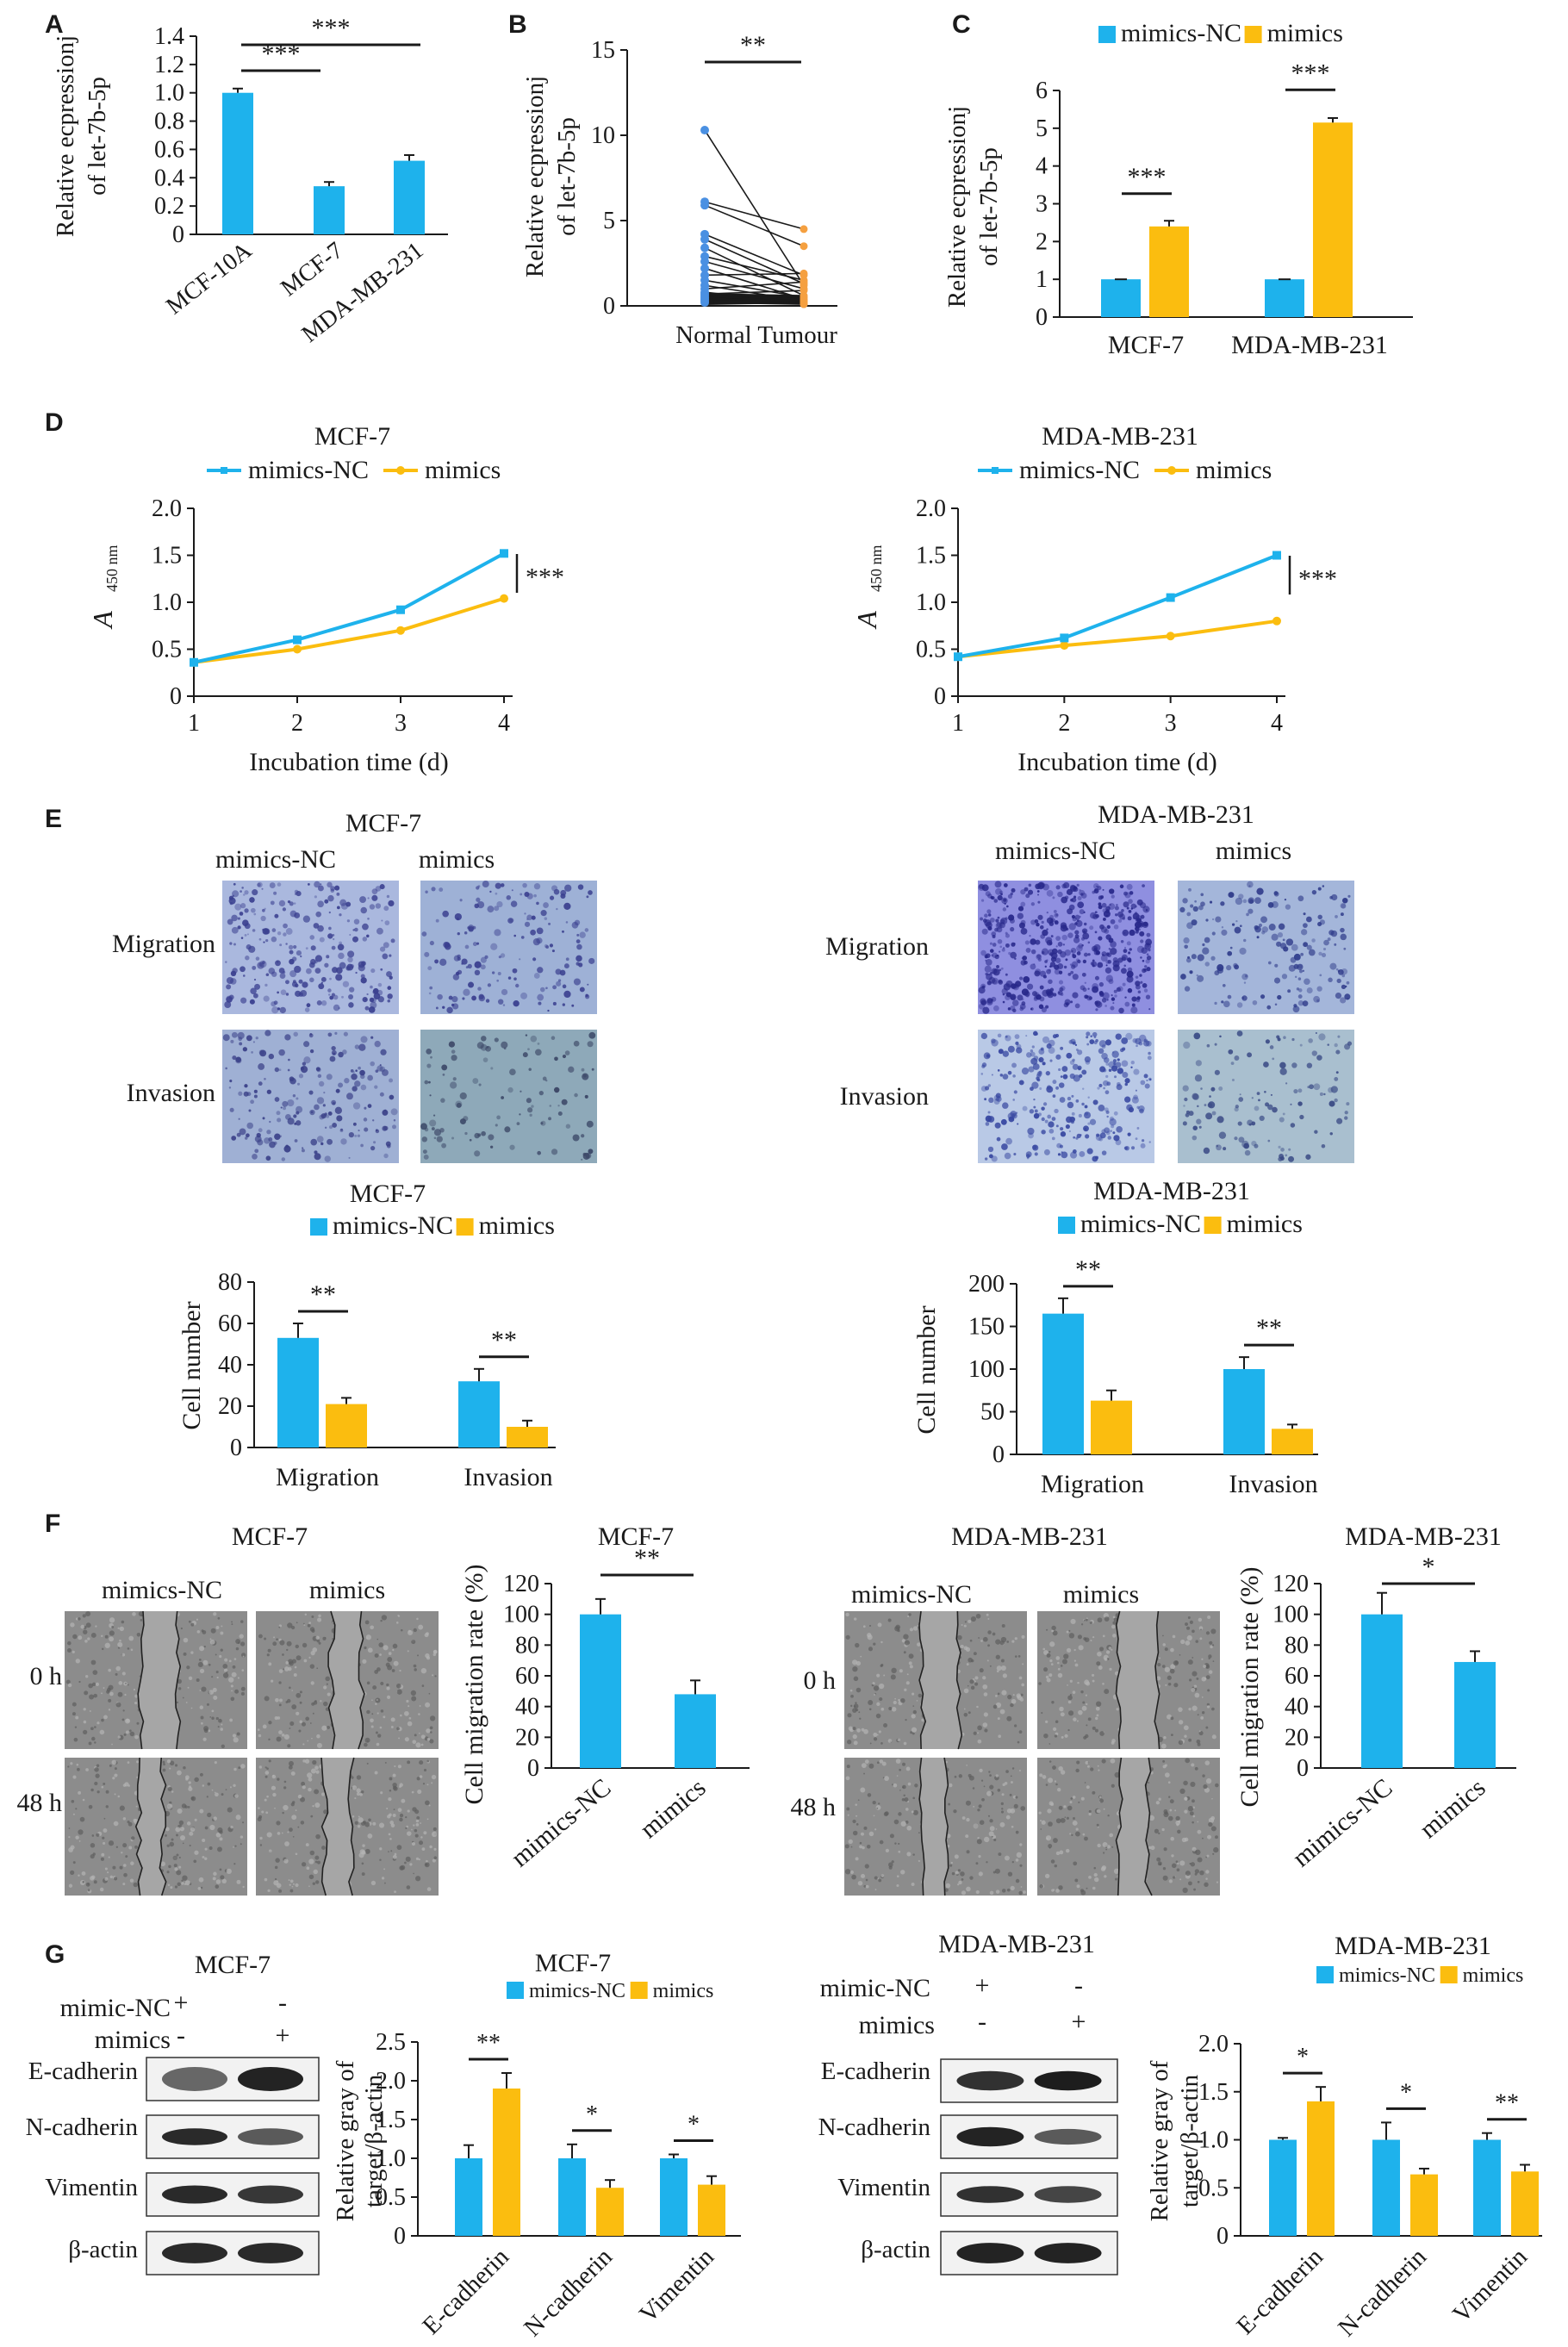 This screenshot has width=1568, height=2347. What do you see at coordinates (1453, 1808) in the screenshot?
I see `panel-f-x-label: mimics` at bounding box center [1453, 1808].